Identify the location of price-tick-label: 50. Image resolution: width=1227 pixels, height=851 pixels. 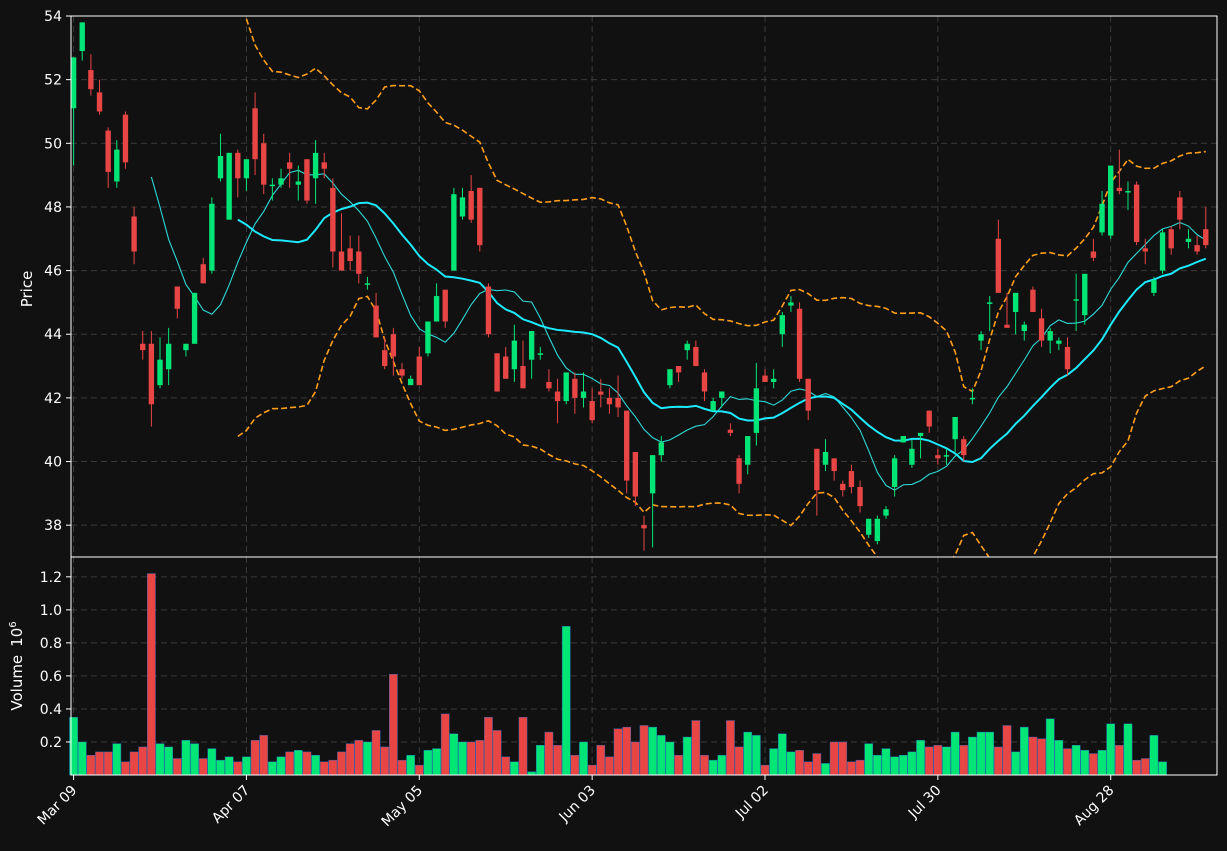
(53, 144).